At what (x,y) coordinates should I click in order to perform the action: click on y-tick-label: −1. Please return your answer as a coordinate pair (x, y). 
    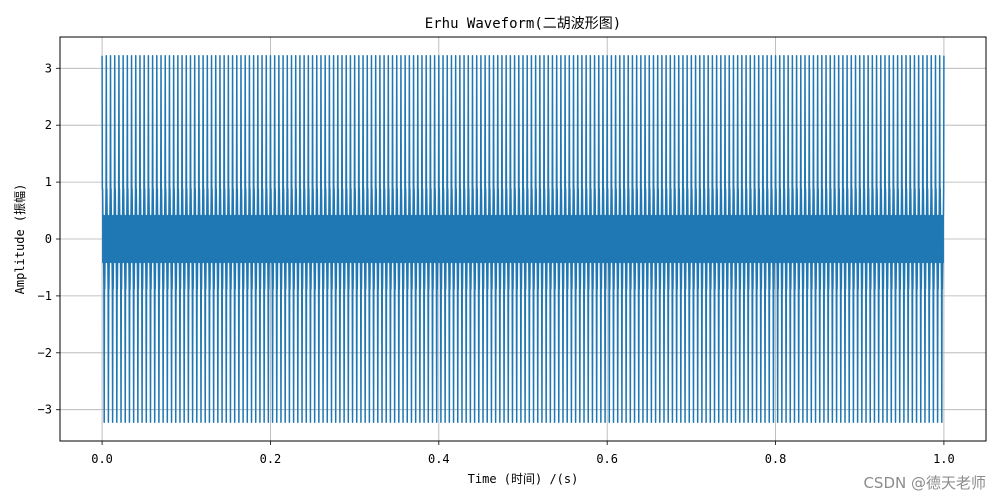
    Looking at the image, I should click on (45, 296).